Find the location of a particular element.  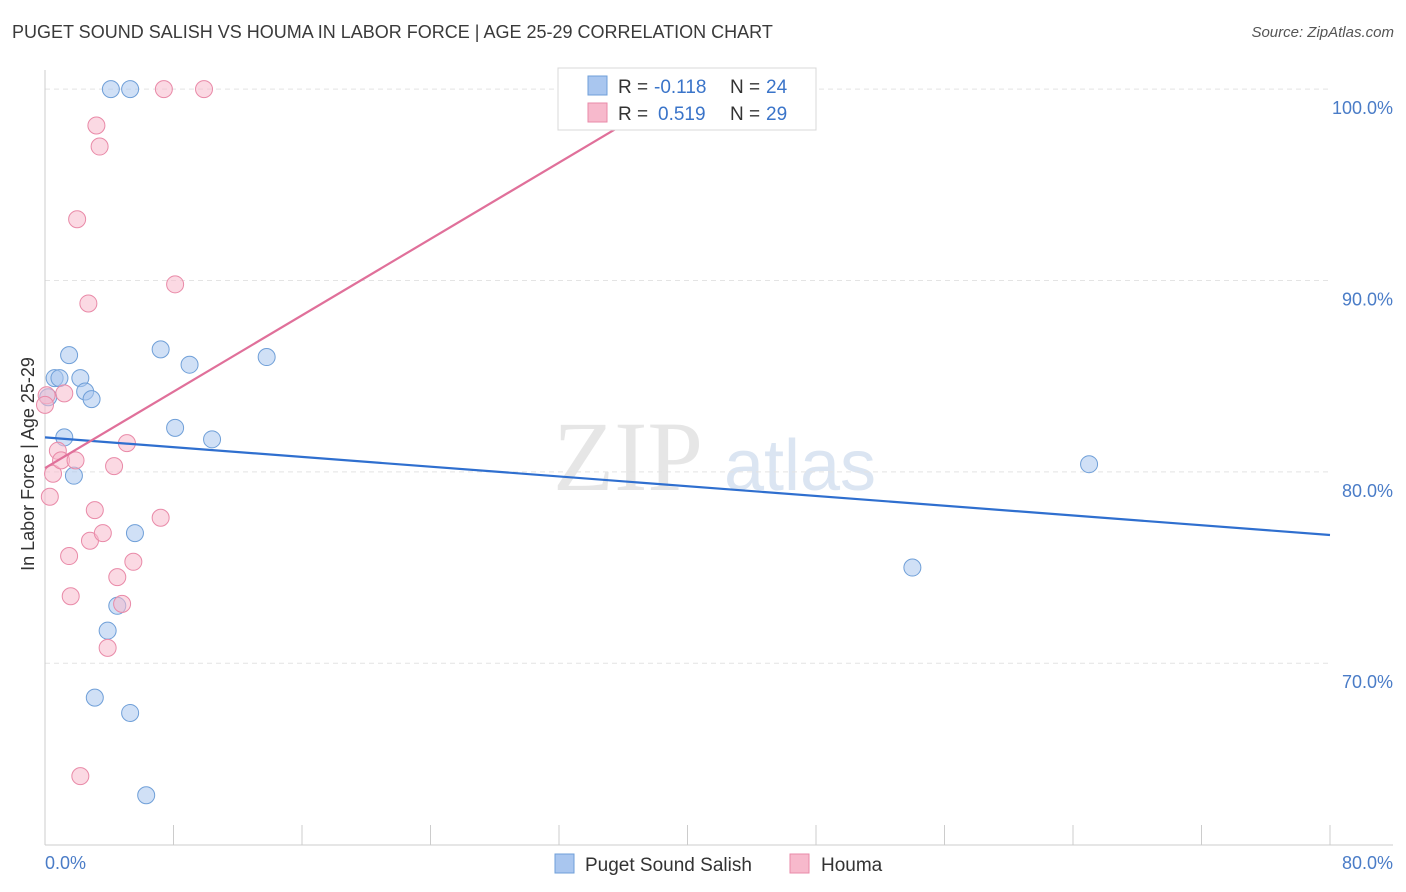

chart-source: Source: ZipAtlas.com is located at coordinates (1322, 32).